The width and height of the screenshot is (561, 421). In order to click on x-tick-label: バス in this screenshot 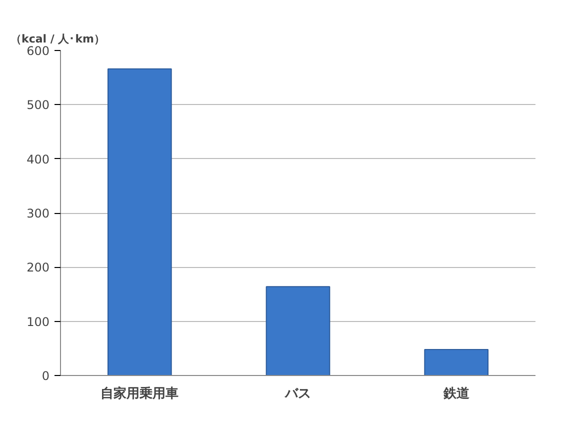, I will do `click(297, 394)`.